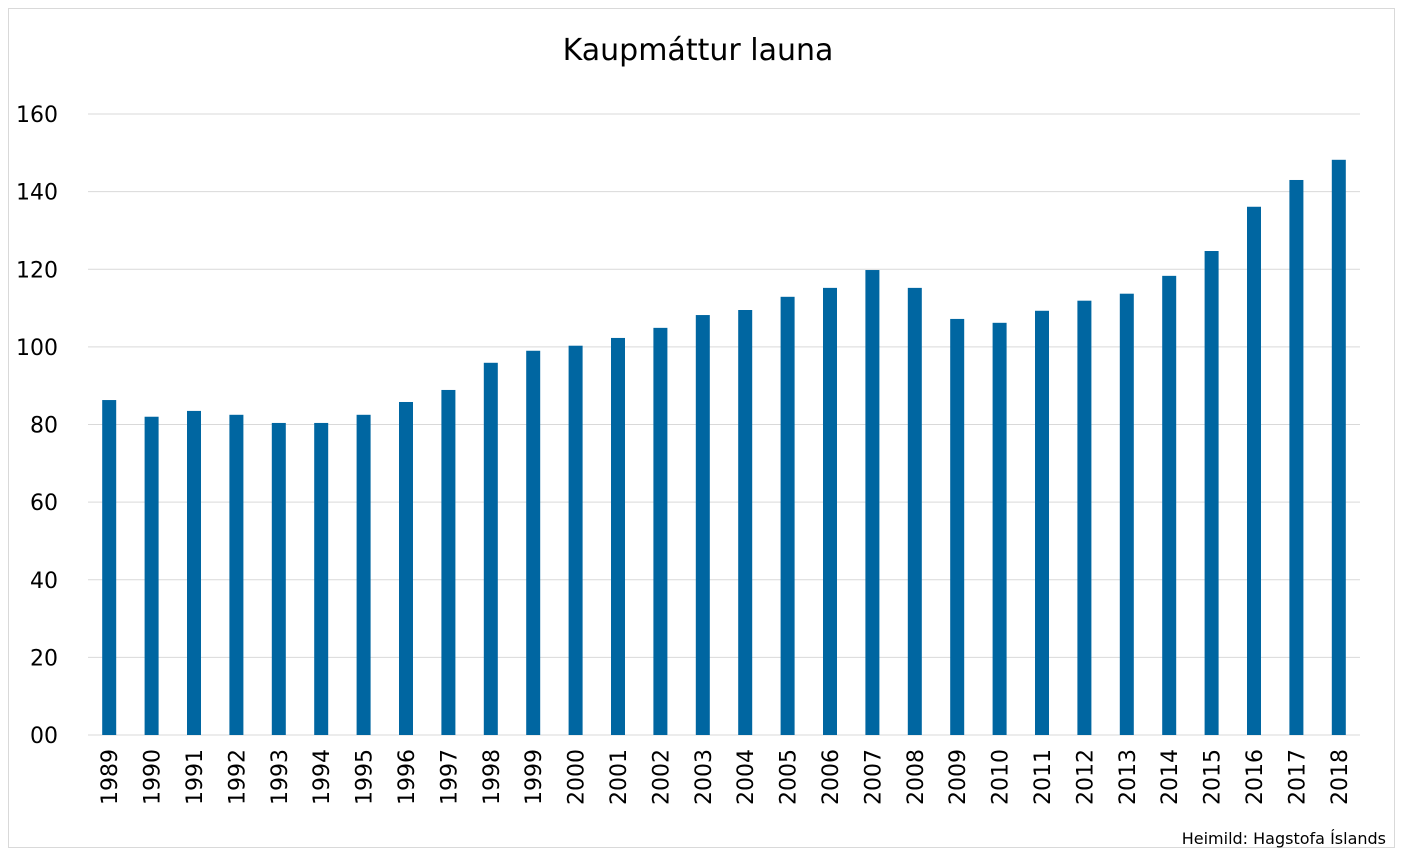  I want to click on x-tick-label: 2013, so click(1128, 777).